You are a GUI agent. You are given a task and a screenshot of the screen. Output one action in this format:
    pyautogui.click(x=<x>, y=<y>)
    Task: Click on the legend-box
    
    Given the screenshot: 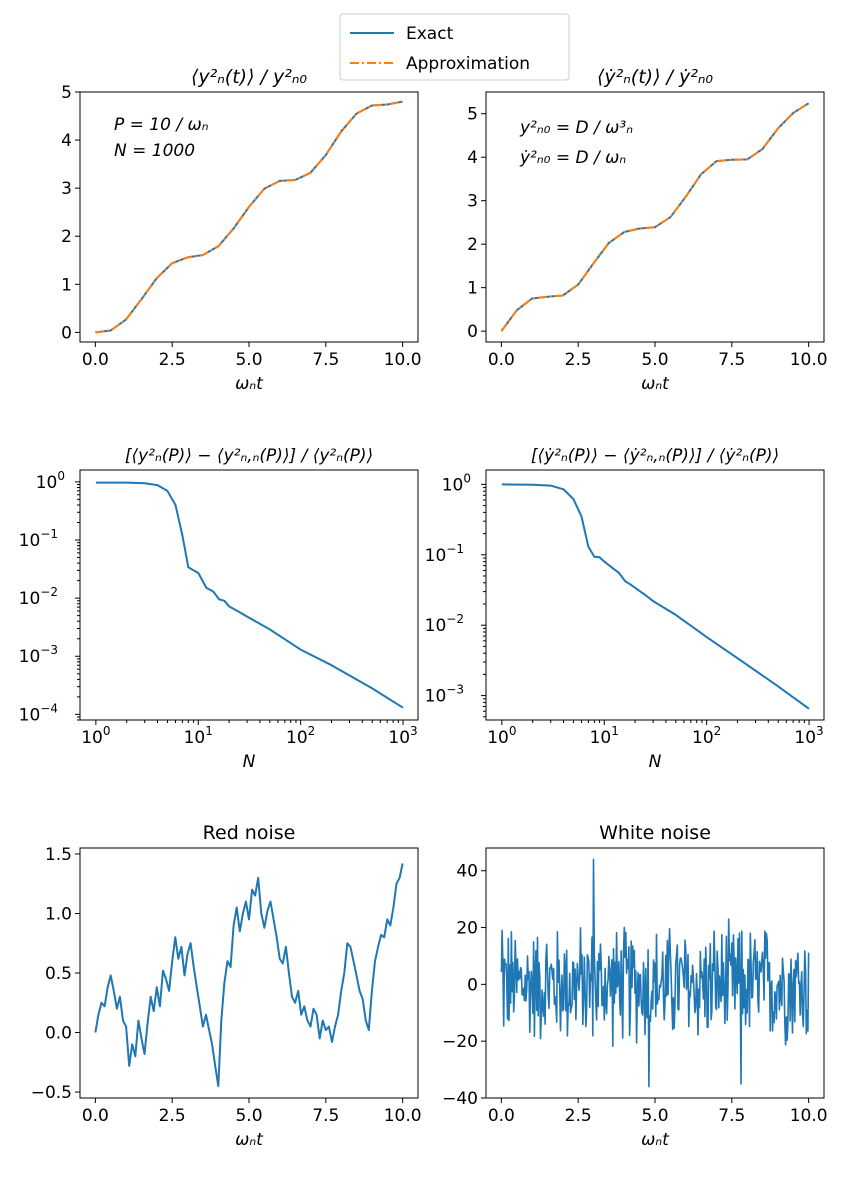 What is the action you would take?
    pyautogui.click(x=454, y=47)
    